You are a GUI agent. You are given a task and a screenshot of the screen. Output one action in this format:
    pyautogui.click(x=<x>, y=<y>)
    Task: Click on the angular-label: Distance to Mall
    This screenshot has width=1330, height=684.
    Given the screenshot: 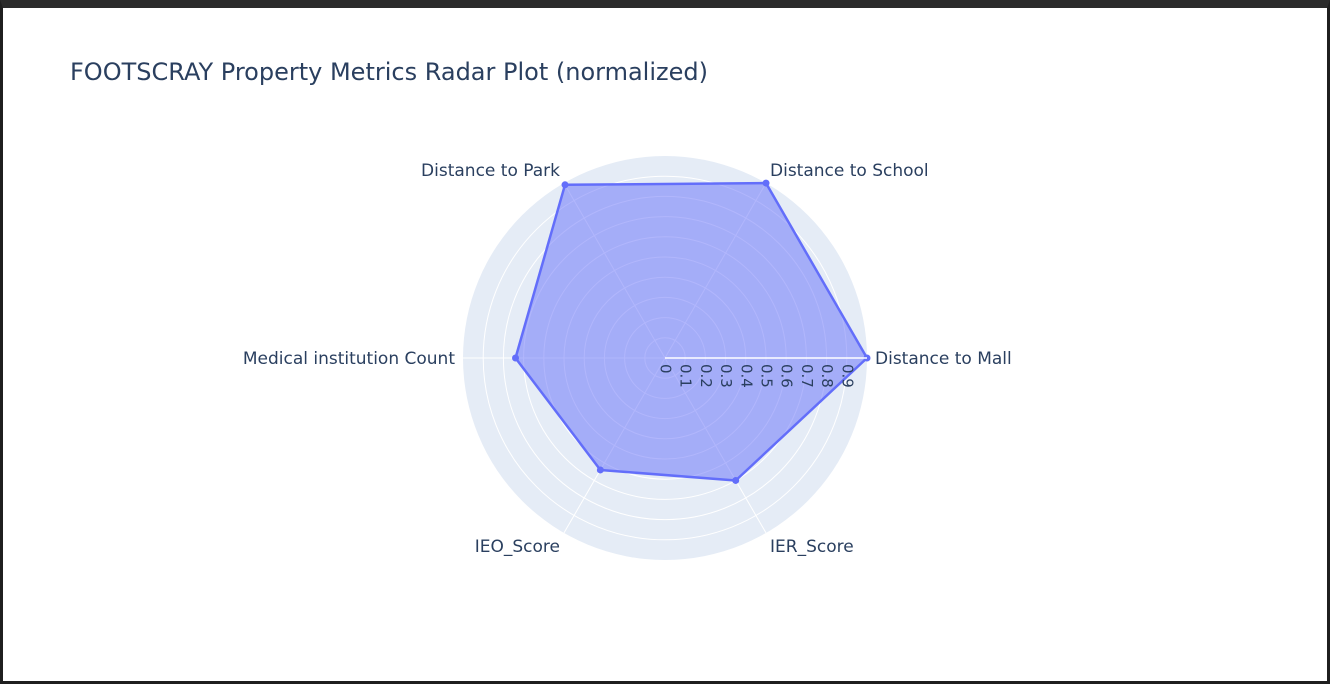 What is the action you would take?
    pyautogui.click(x=943, y=359)
    